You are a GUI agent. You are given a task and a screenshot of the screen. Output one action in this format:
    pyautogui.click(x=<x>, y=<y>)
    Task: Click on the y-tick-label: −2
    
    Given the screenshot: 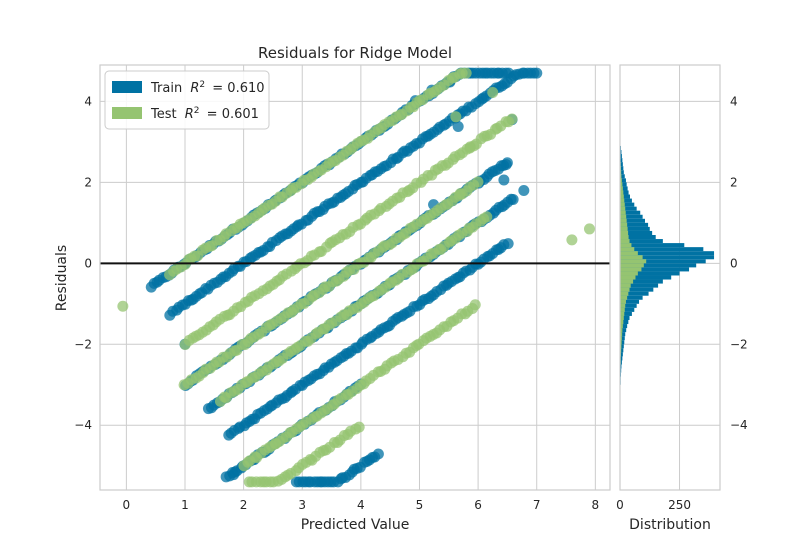 What is the action you would take?
    pyautogui.click(x=83, y=344)
    